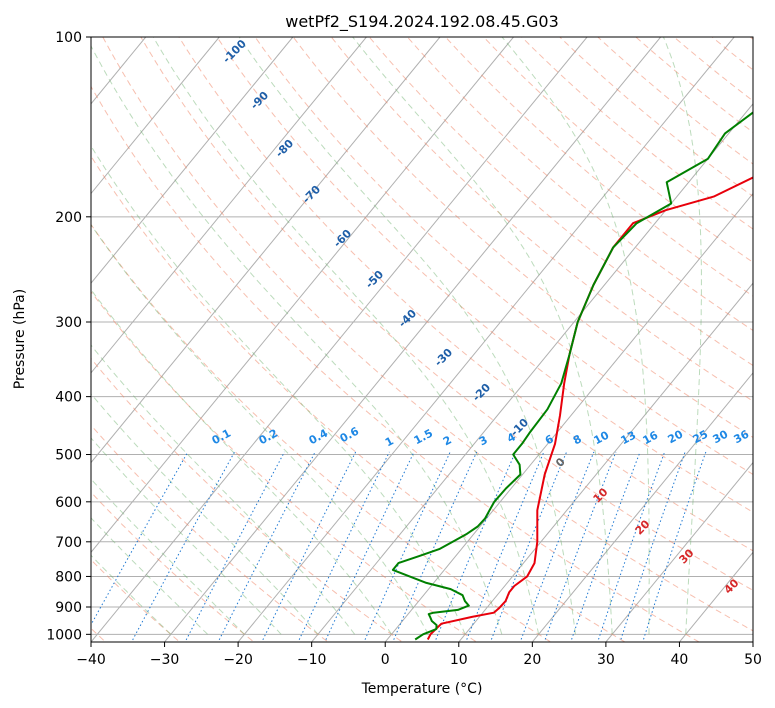  I want to click on y-axis-label: Pressure (hPa), so click(20, 339).